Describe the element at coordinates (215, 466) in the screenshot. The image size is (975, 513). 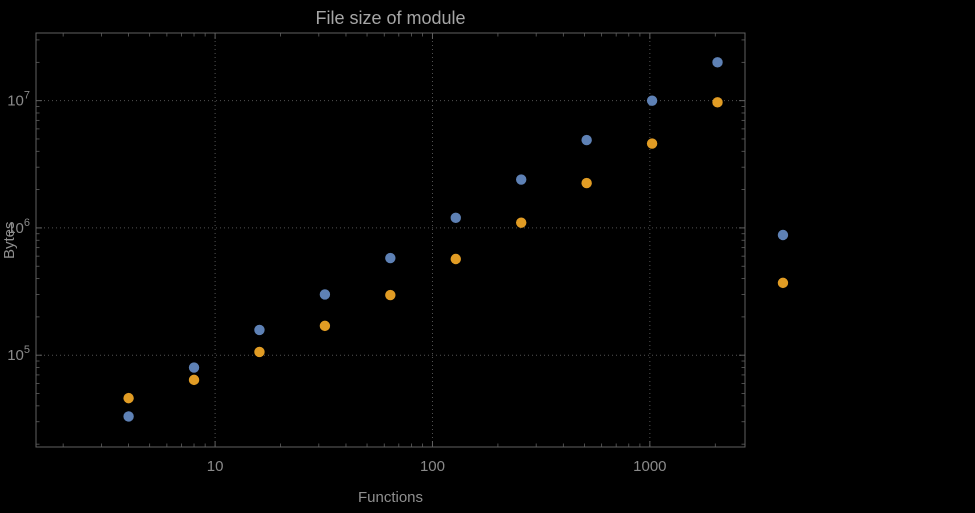
I see `x-tick-label: 10` at that location.